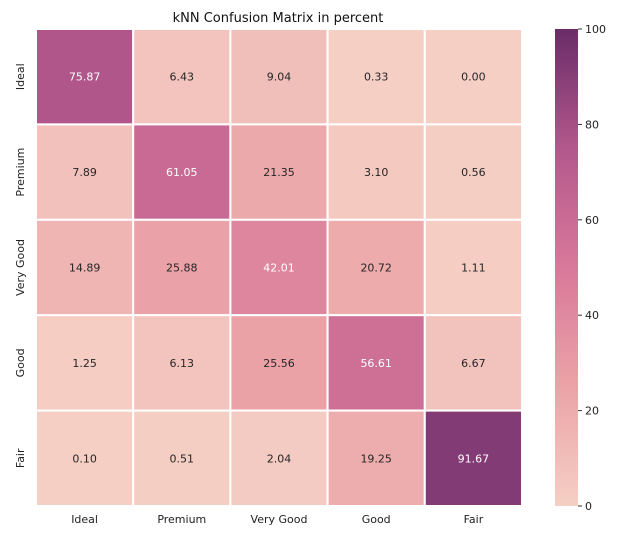 The height and width of the screenshot is (545, 620). What do you see at coordinates (20, 76) in the screenshot?
I see `y-tick-label: Ideal` at bounding box center [20, 76].